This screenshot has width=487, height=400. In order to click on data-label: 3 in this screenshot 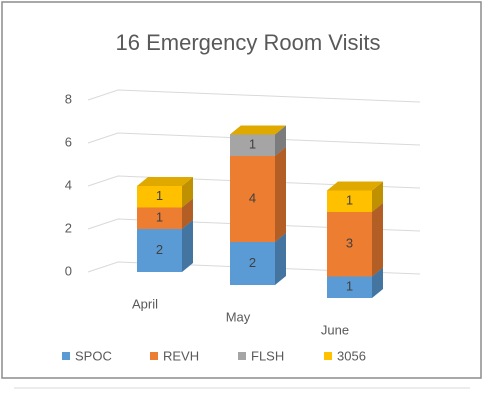, I will do `click(349, 243)`.